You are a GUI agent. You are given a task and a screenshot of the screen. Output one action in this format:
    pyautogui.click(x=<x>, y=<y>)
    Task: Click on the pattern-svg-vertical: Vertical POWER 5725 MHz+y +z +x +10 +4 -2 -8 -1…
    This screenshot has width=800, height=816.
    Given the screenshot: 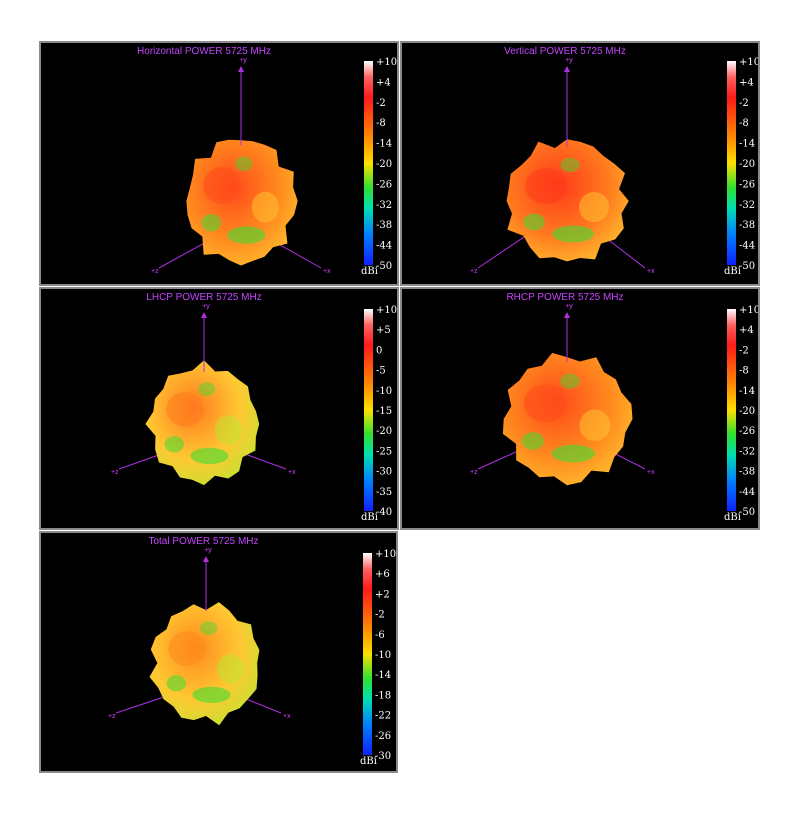 What is the action you would take?
    pyautogui.click(x=614, y=161)
    